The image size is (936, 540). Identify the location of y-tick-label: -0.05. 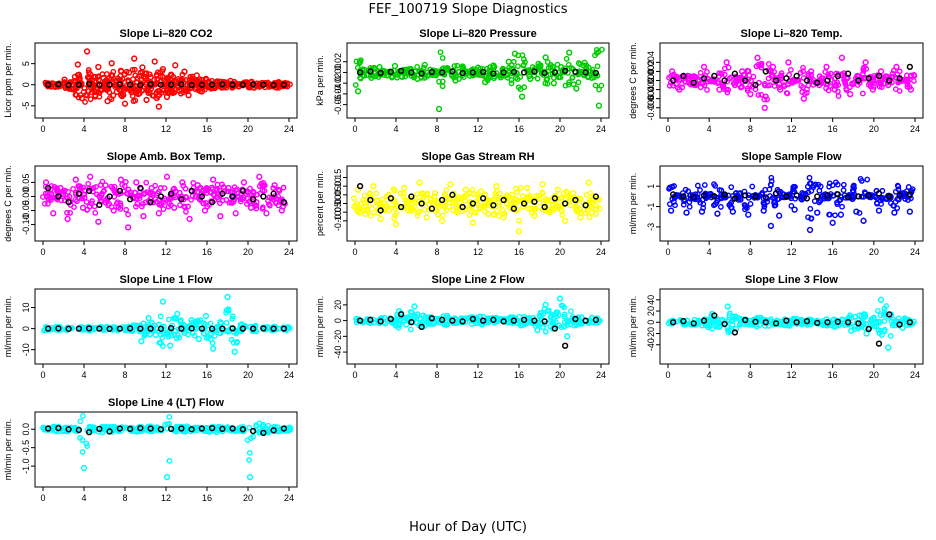
(338, 212).